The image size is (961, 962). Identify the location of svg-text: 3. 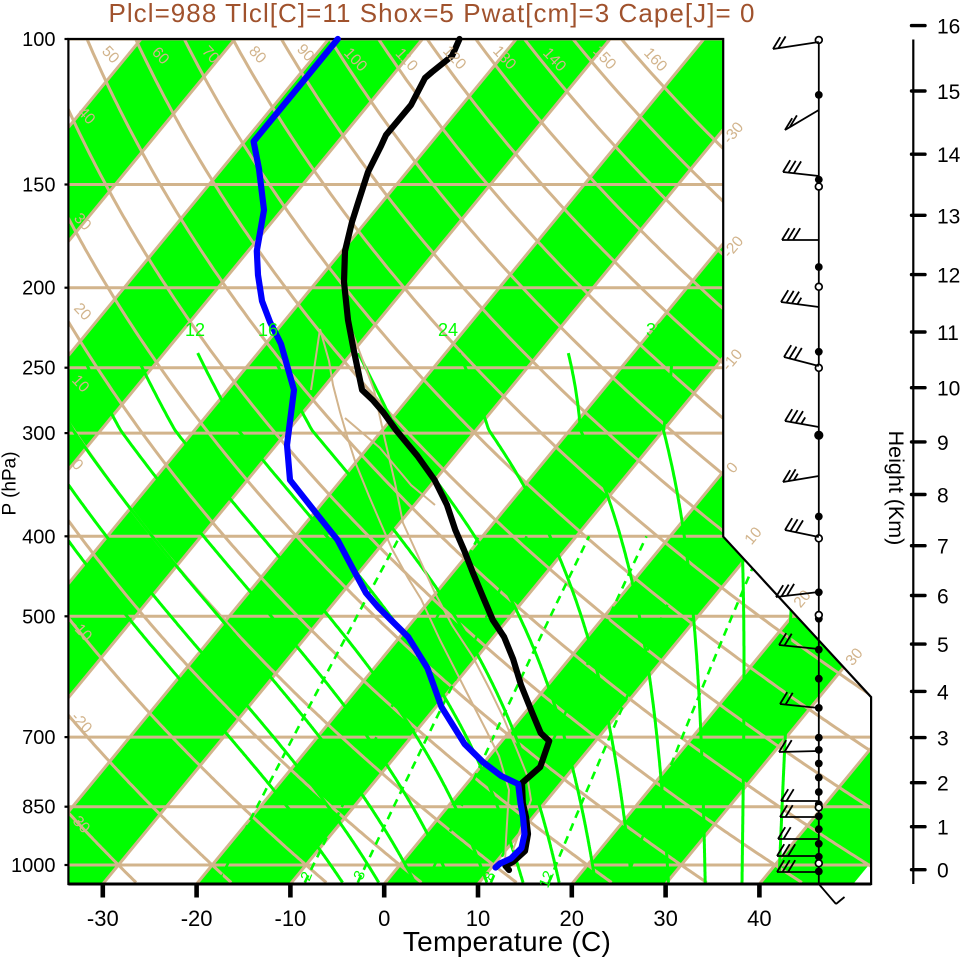
(943, 739).